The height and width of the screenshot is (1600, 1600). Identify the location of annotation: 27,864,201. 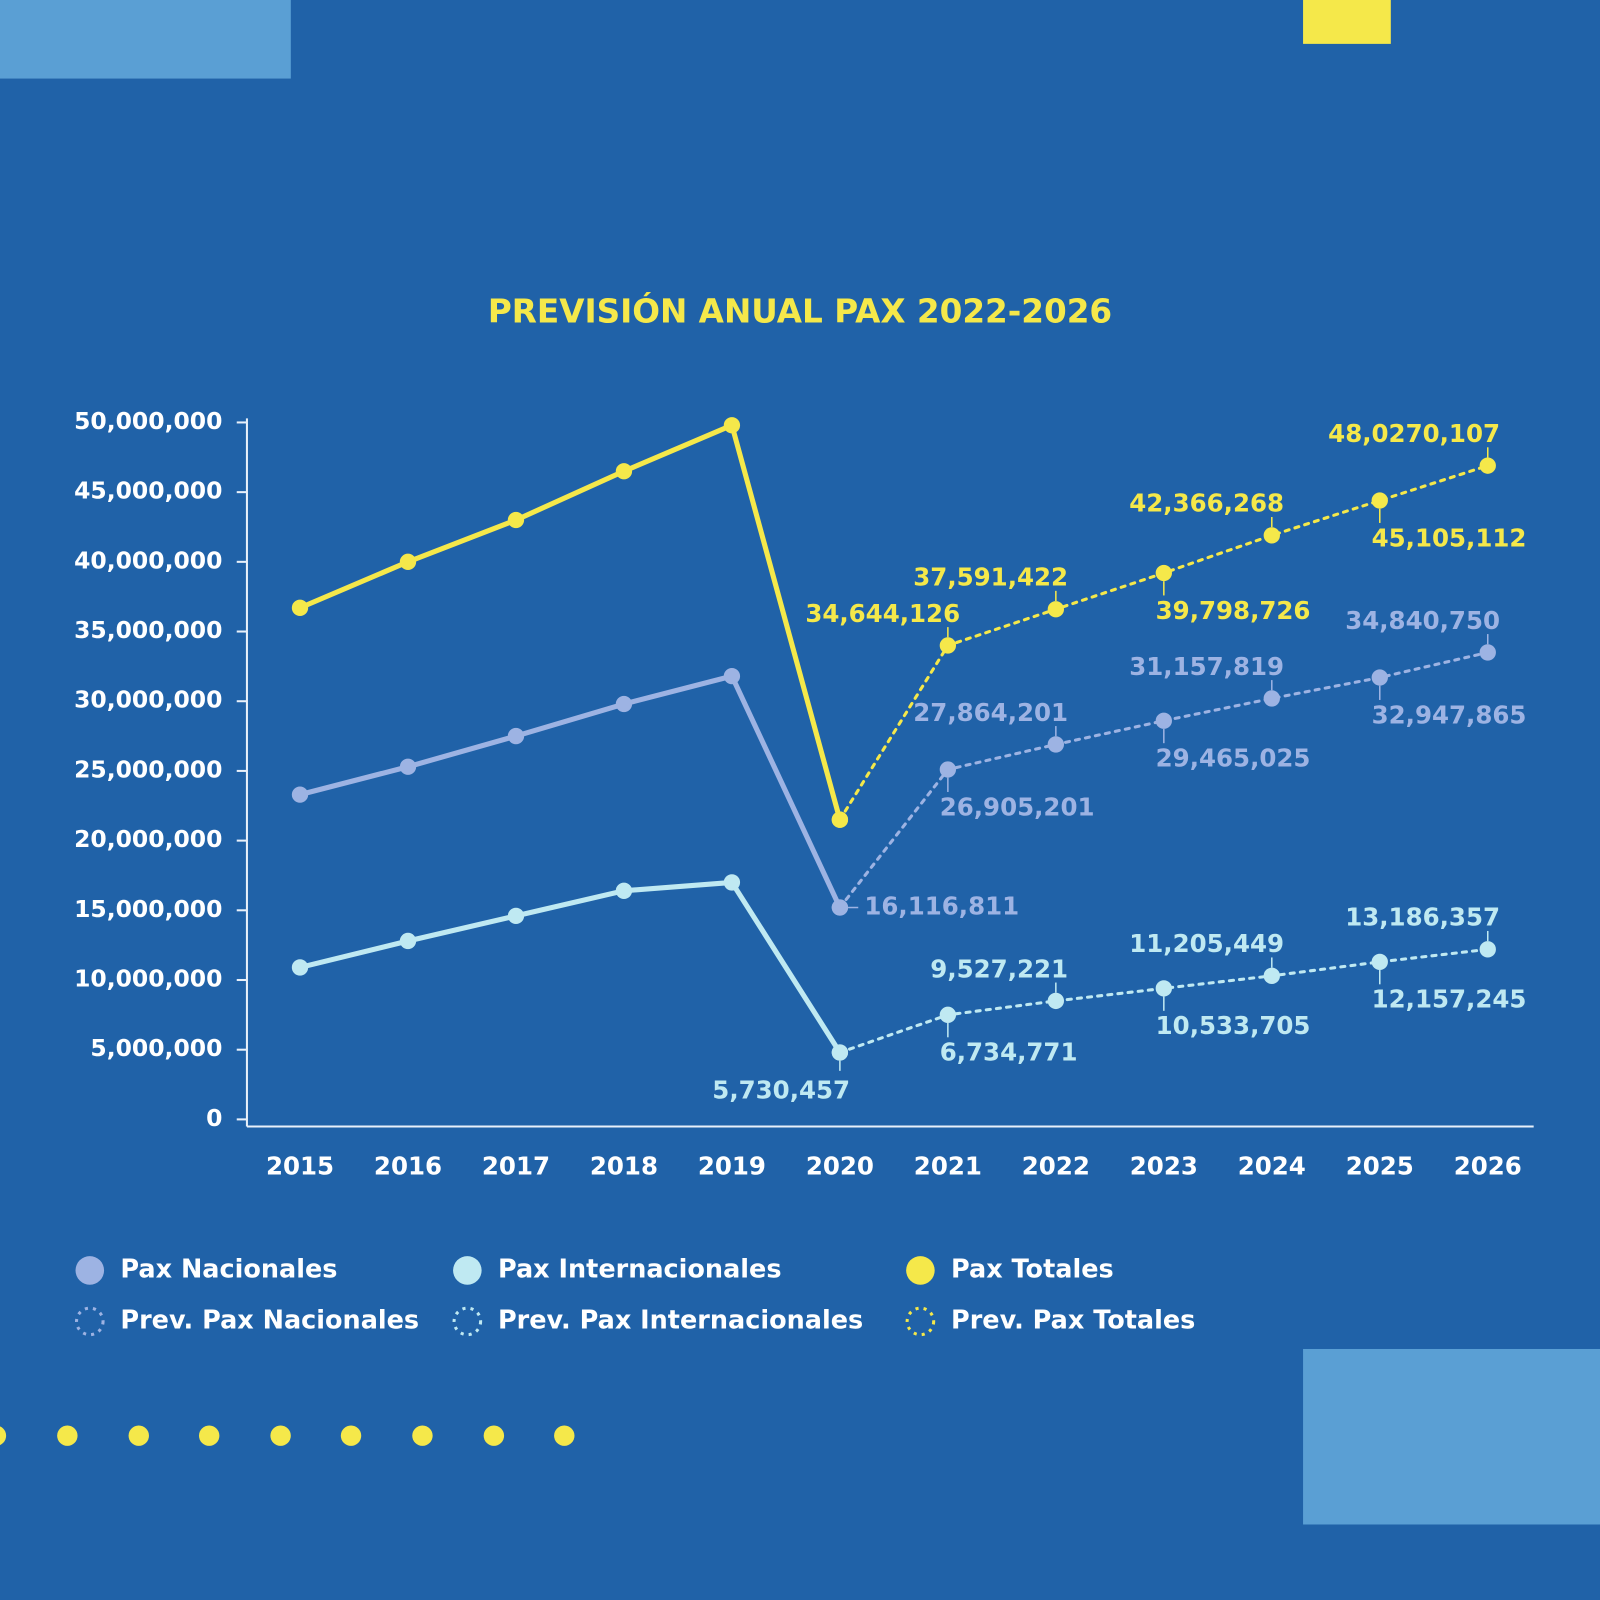
(990, 712).